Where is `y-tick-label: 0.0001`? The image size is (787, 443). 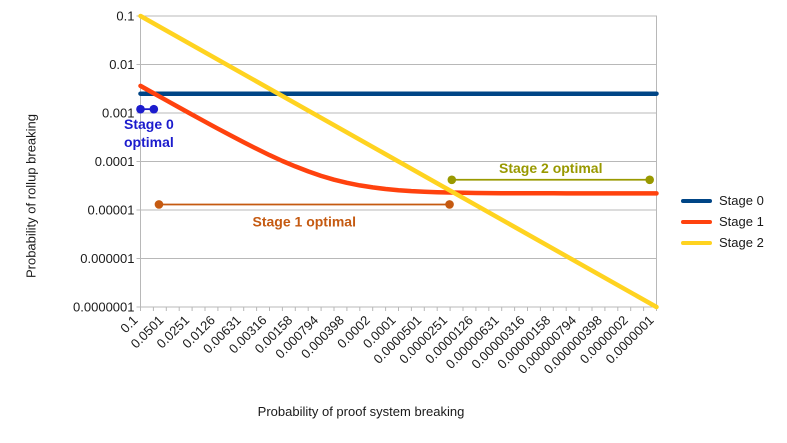
y-tick-label: 0.0001 is located at coordinates (115, 161).